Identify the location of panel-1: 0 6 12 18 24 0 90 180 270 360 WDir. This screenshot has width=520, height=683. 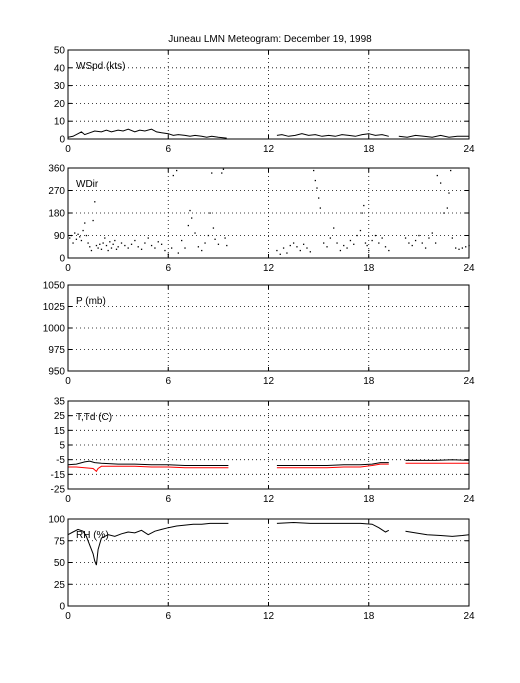
(261, 219).